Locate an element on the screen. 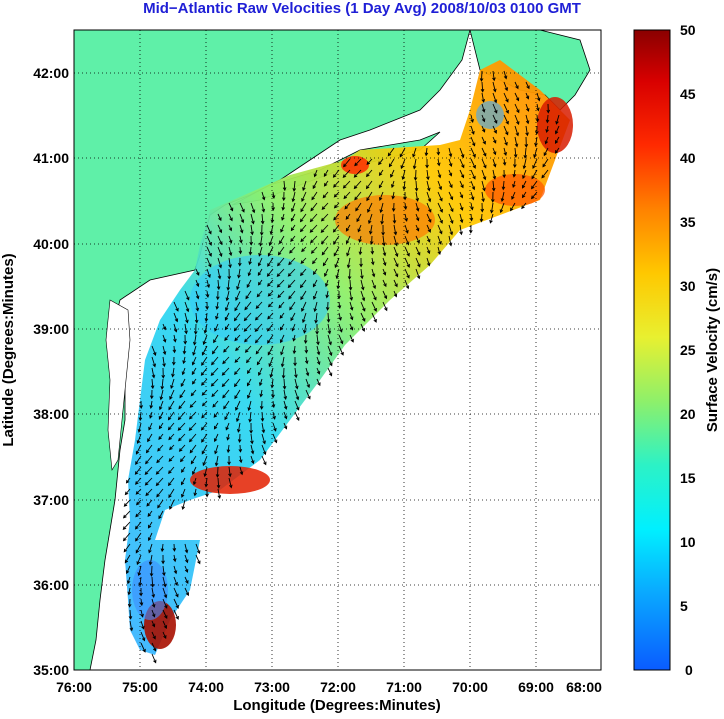 The image size is (724, 719). lon-tick: 70:00 is located at coordinates (470, 687).